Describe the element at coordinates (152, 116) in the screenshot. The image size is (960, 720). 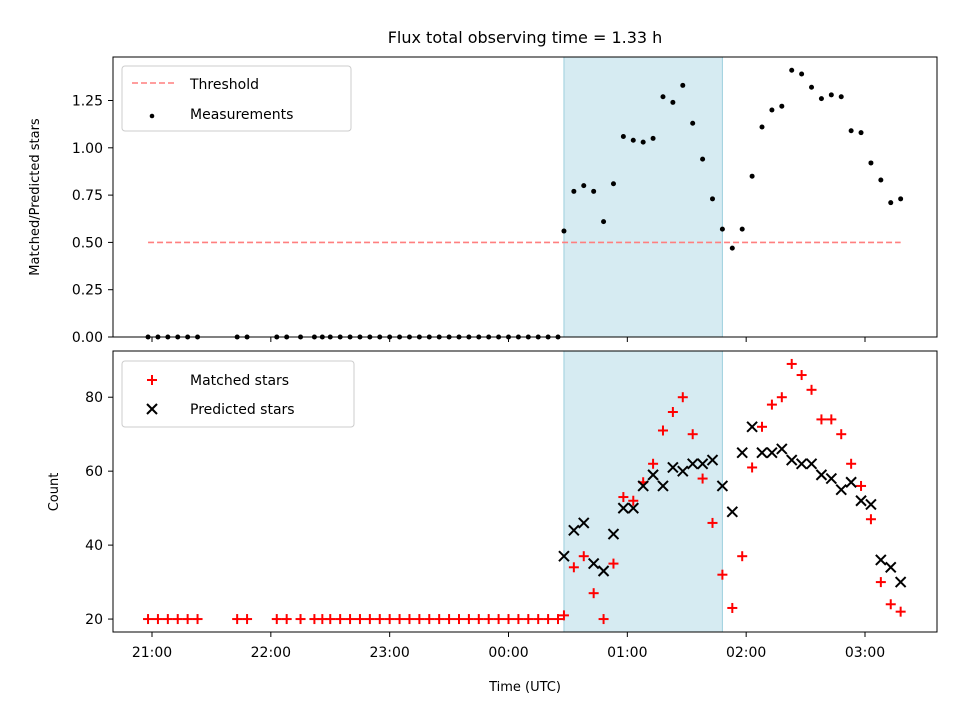
I see `legend-measurements-swatch` at that location.